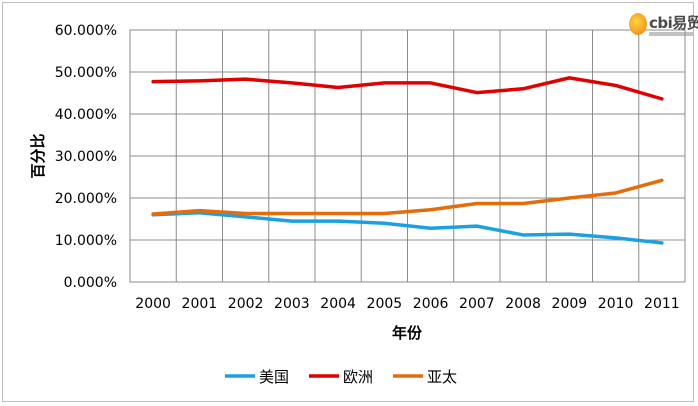 The width and height of the screenshot is (698, 406). What do you see at coordinates (407, 88) in the screenshot?
I see `series-line-欧洲` at bounding box center [407, 88].